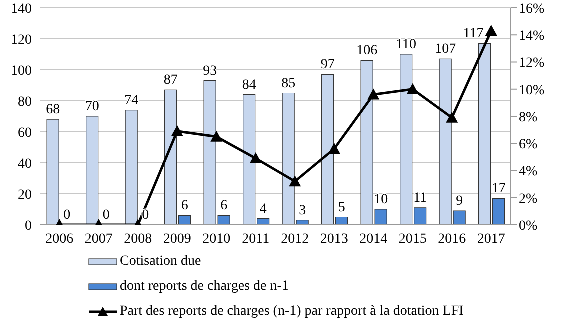 This screenshot has height=324, width=567. Describe the element at coordinates (342, 208) in the screenshot. I see `data-label: 5` at that location.